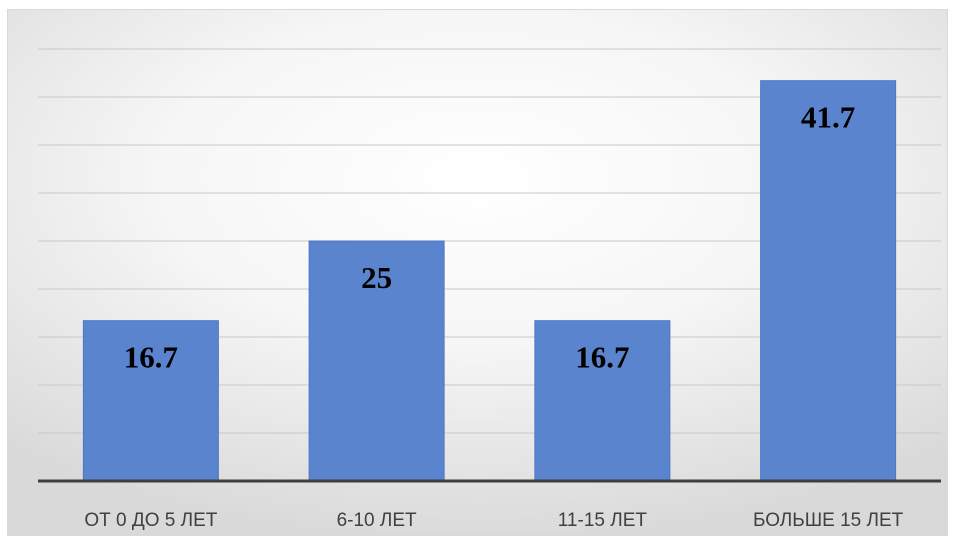 This screenshot has width=958, height=541. Describe the element at coordinates (603, 520) in the screenshot. I see `x-tick-label: 11-15 ЛЕТ` at that location.